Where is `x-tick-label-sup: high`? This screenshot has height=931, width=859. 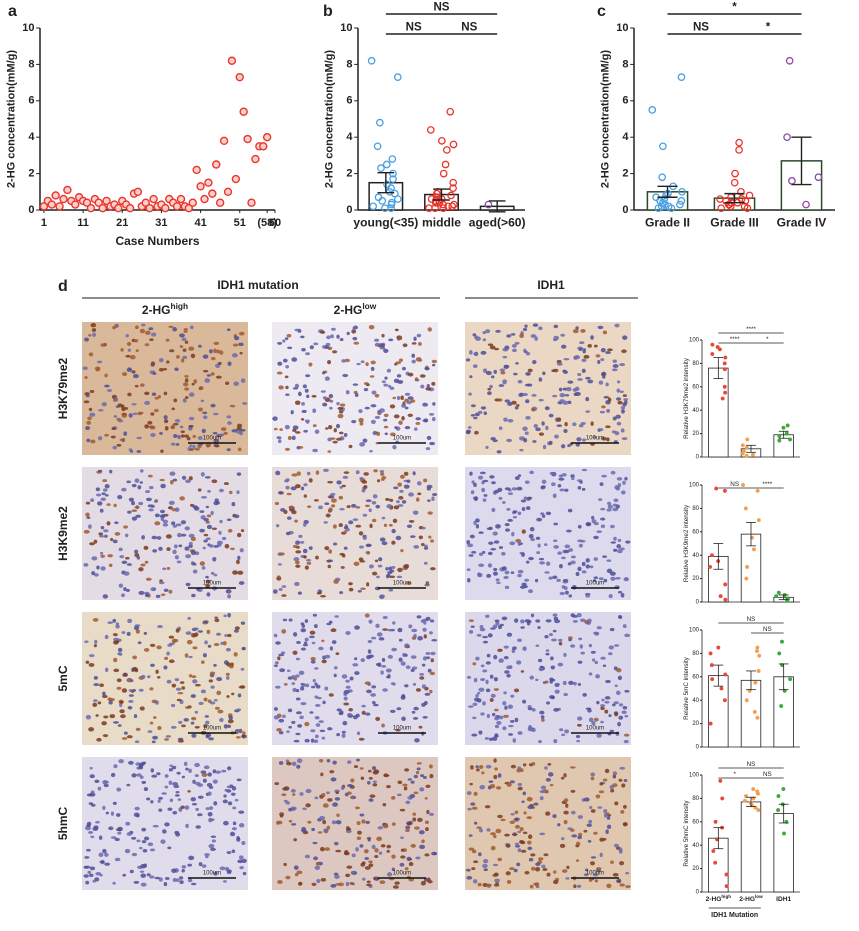
x-tick-label-sup: high is located at coordinates (726, 896).